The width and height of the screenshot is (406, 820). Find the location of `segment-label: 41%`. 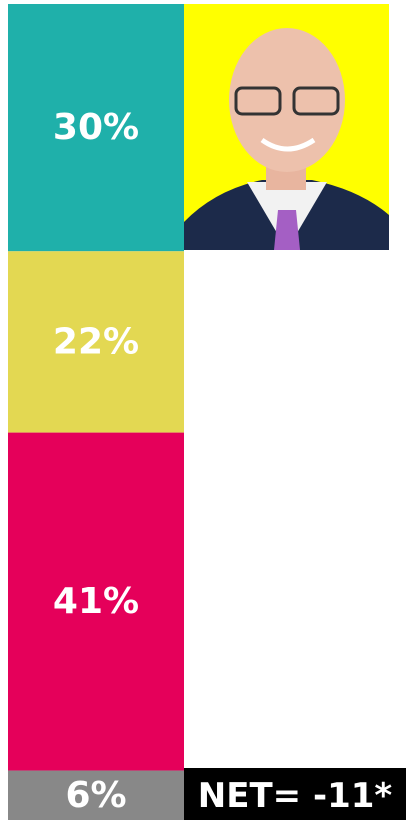

segment-label: 41% is located at coordinates (96, 601).